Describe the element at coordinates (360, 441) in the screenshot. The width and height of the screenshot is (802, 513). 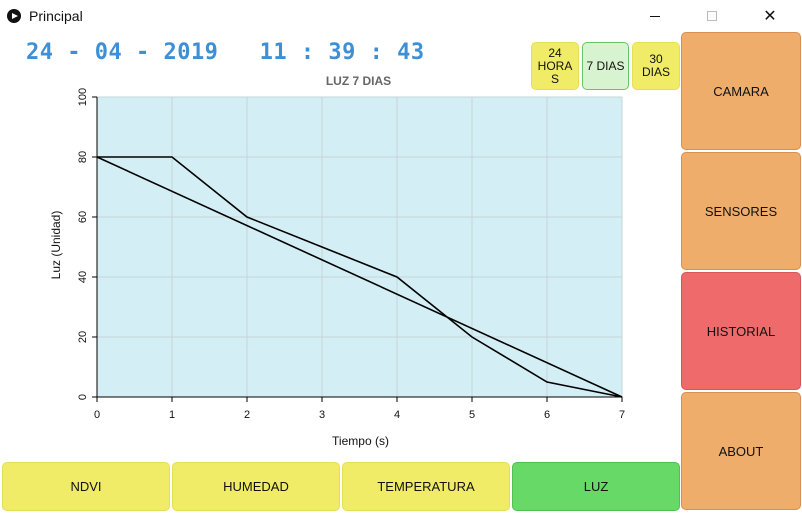
I see `x-axis-label: Tiempo (s)` at that location.